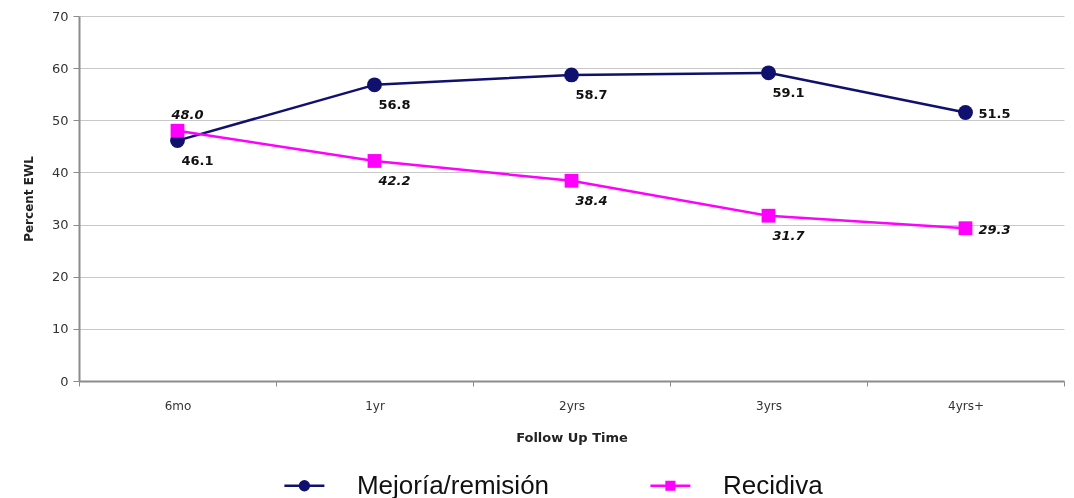 The height and width of the screenshot is (498, 1074). What do you see at coordinates (60, 172) in the screenshot?
I see `y-tick-label: 40` at bounding box center [60, 172].